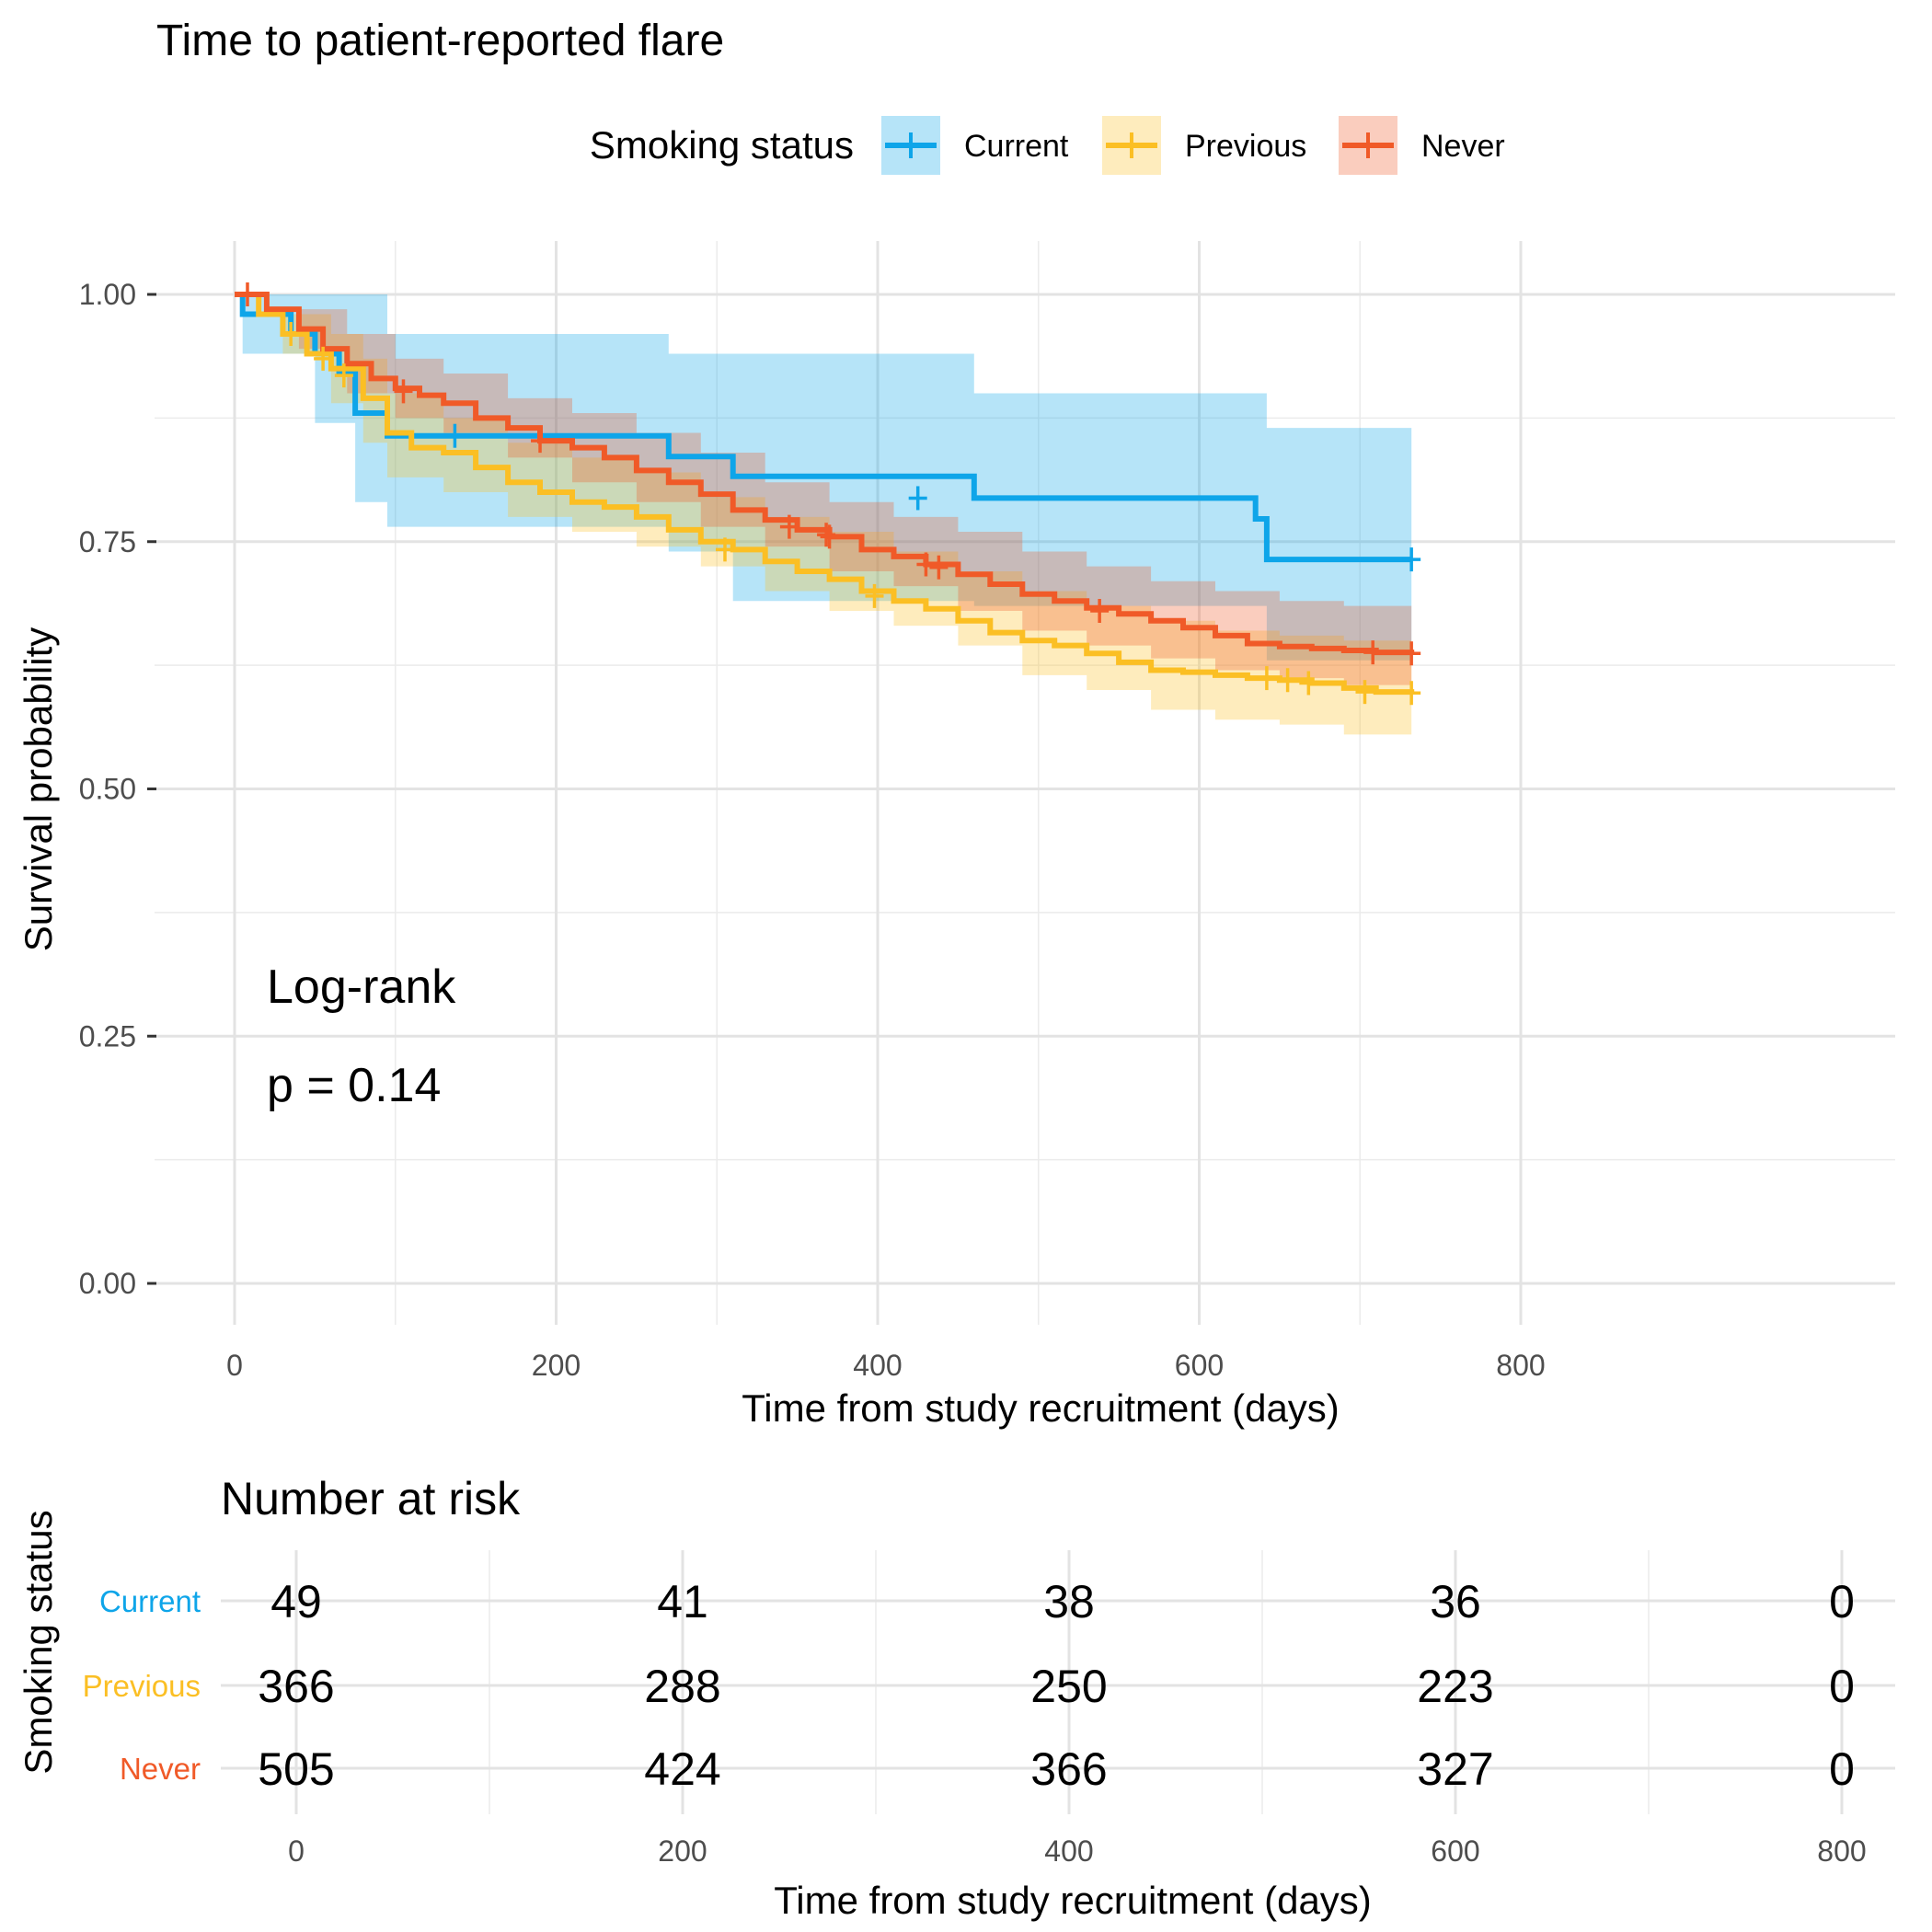  What do you see at coordinates (682, 1851) in the screenshot?
I see `risk-x-tick-label: 200` at bounding box center [682, 1851].